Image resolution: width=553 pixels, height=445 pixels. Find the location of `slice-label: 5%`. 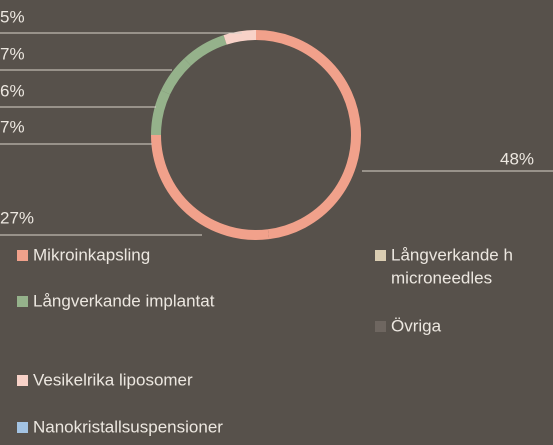

slice-label: 5% is located at coordinates (12, 16).